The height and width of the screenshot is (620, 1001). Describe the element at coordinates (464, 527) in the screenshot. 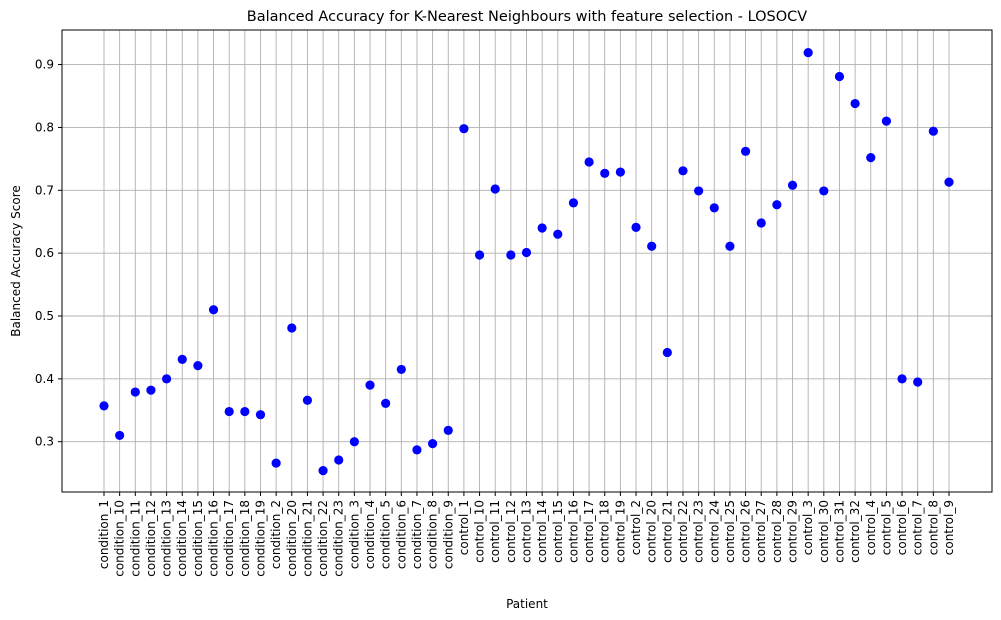

I see `x-tick-label: control_1` at that location.